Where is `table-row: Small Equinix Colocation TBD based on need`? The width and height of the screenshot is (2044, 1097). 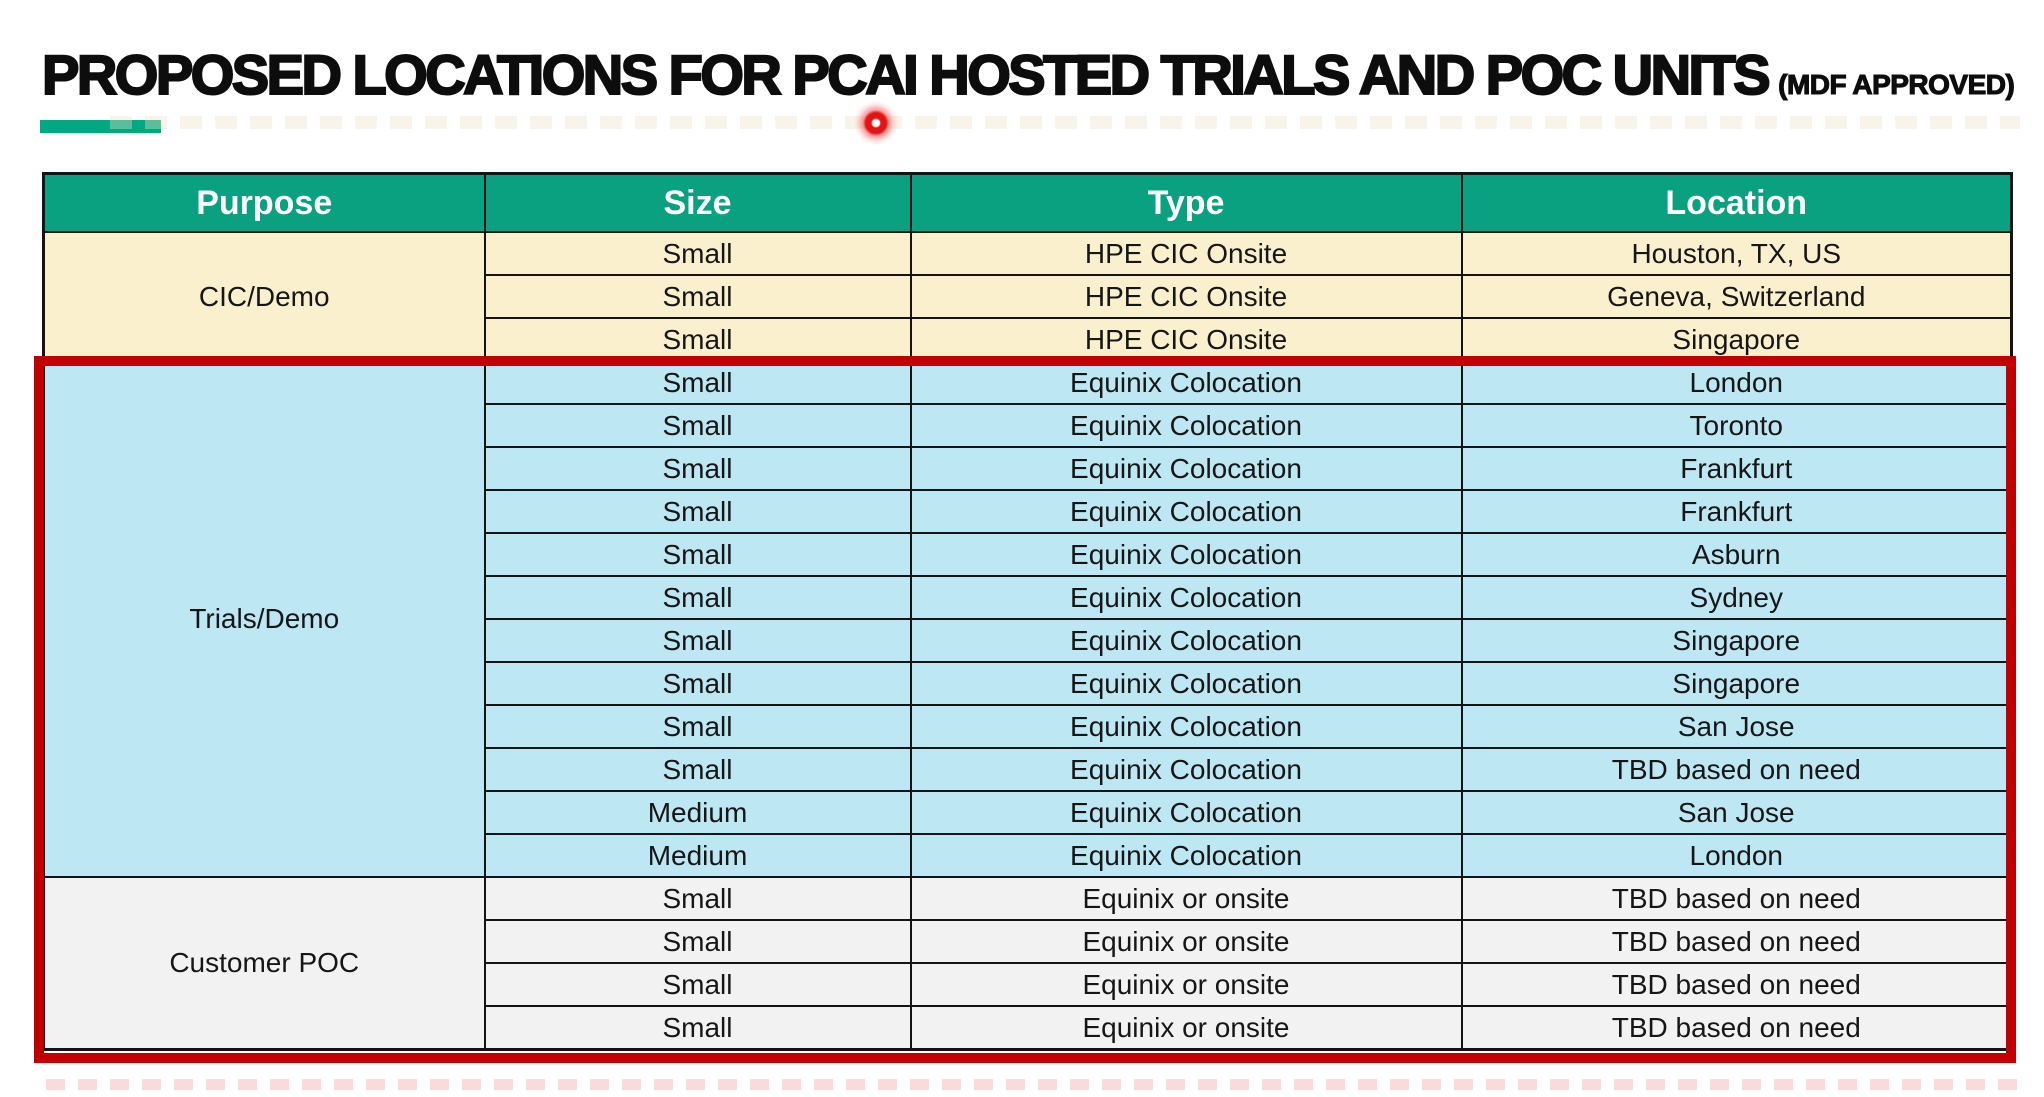
table-row: Small Equinix Colocation TBD based on need is located at coordinates (1028, 769).